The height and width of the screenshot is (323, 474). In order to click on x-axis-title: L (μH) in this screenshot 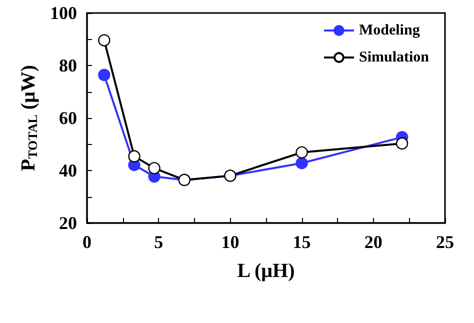, I will do `click(266, 271)`.